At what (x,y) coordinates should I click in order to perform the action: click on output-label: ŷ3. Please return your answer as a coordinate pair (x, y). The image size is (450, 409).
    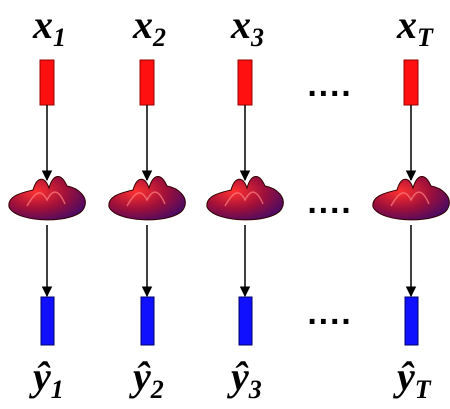
    Looking at the image, I should click on (244, 379).